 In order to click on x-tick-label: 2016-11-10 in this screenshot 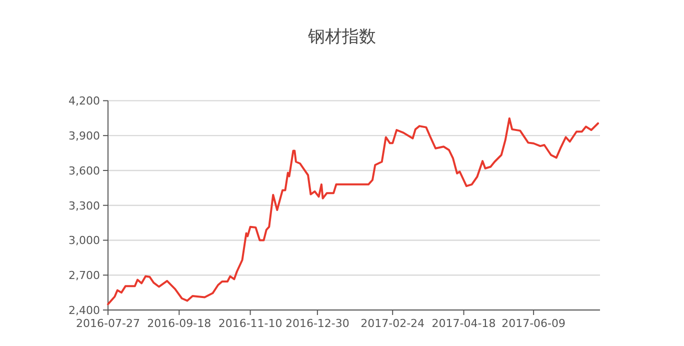, I will do `click(250, 323)`.